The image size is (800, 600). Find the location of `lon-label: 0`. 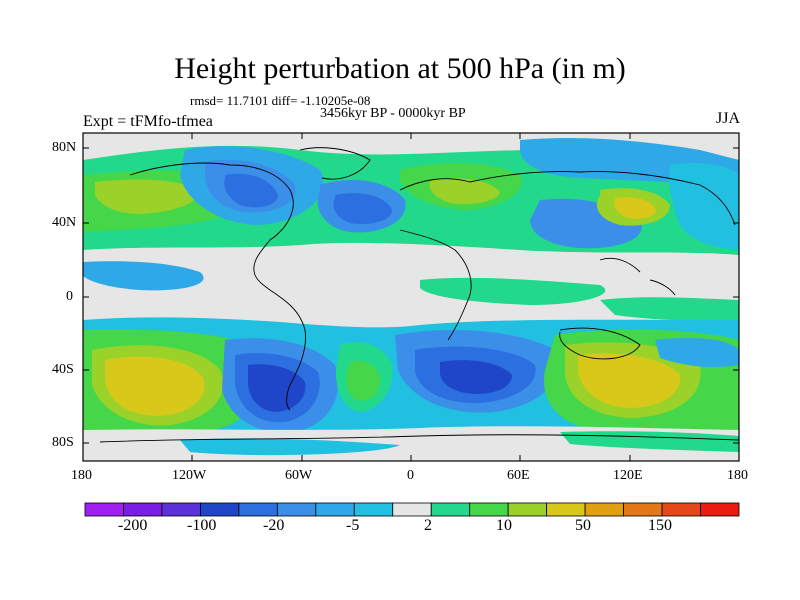

lon-label: 0 is located at coordinates (410, 475).